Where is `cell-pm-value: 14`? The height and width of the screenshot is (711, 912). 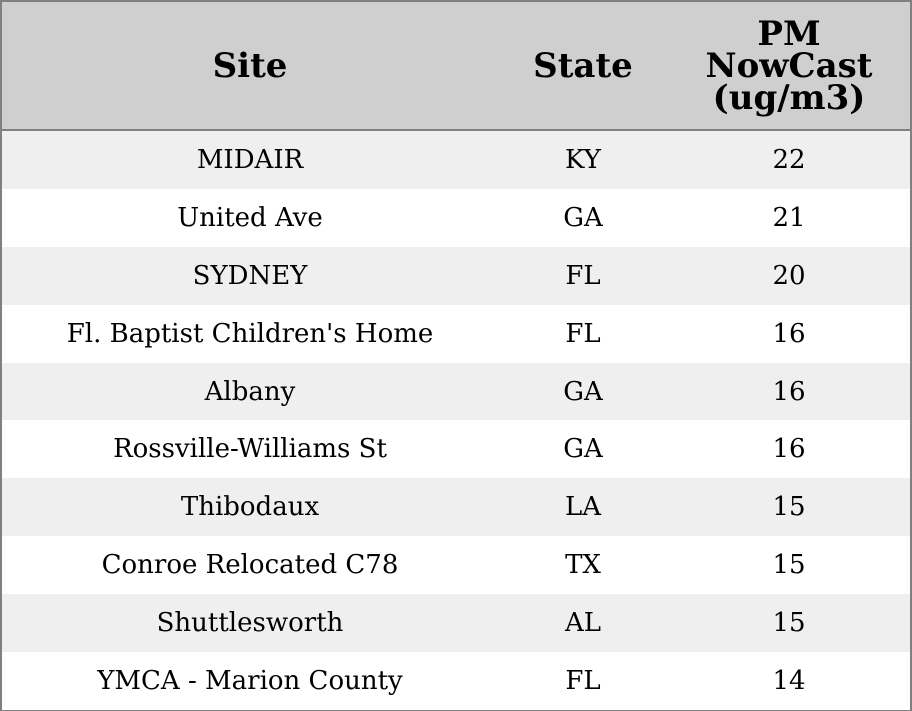
cell-pm-value: 14 is located at coordinates (789, 680).